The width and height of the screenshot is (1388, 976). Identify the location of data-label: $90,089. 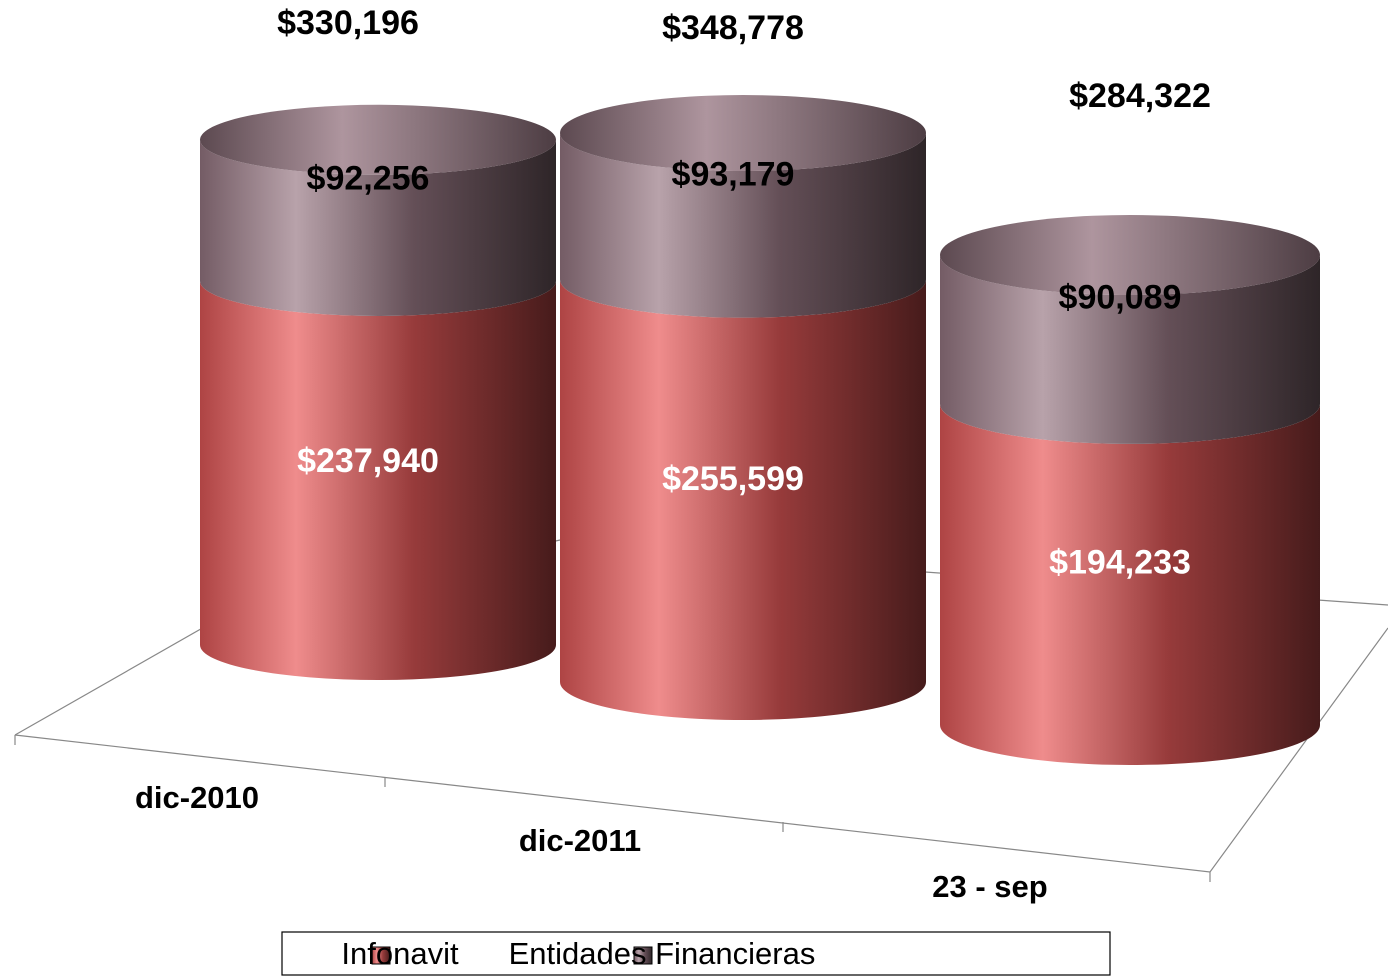
(1120, 297).